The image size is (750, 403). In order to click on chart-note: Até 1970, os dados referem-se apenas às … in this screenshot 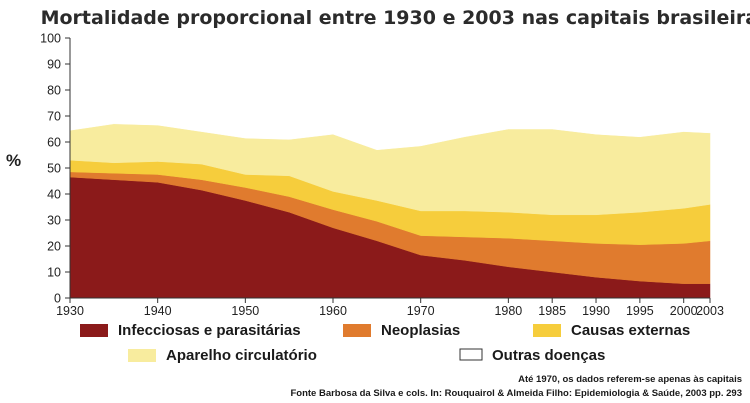, I will do `click(630, 379)`.